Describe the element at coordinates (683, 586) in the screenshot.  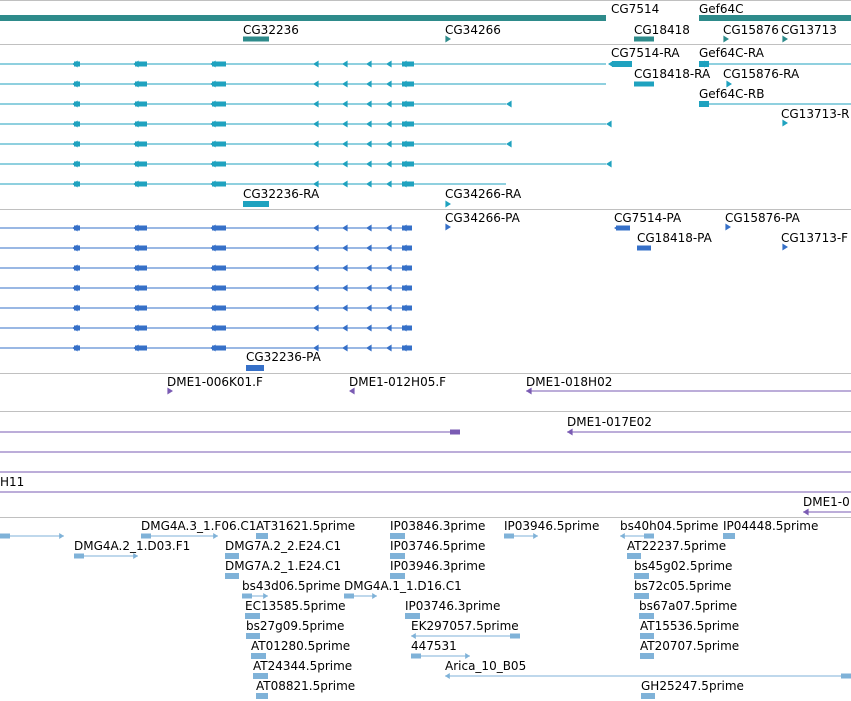
I see `feature-label: bs72c05.5prime` at that location.